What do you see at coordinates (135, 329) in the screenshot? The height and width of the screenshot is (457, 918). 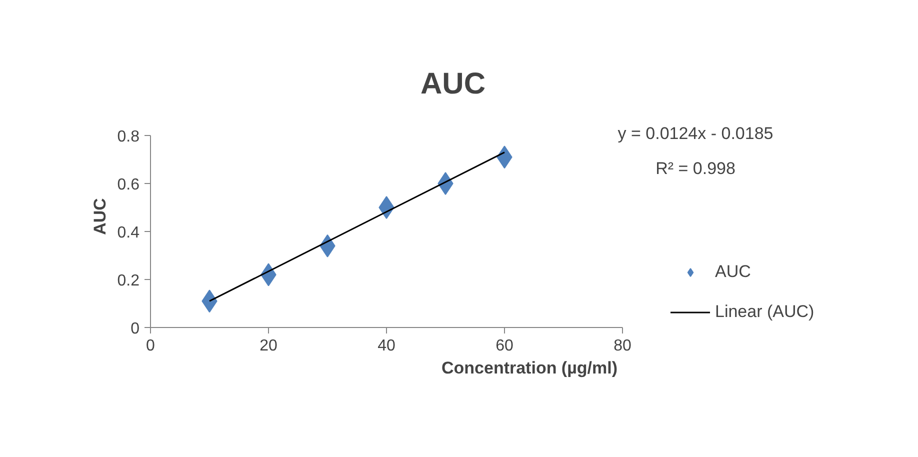 I see `y-tick-label: 0` at bounding box center [135, 329].